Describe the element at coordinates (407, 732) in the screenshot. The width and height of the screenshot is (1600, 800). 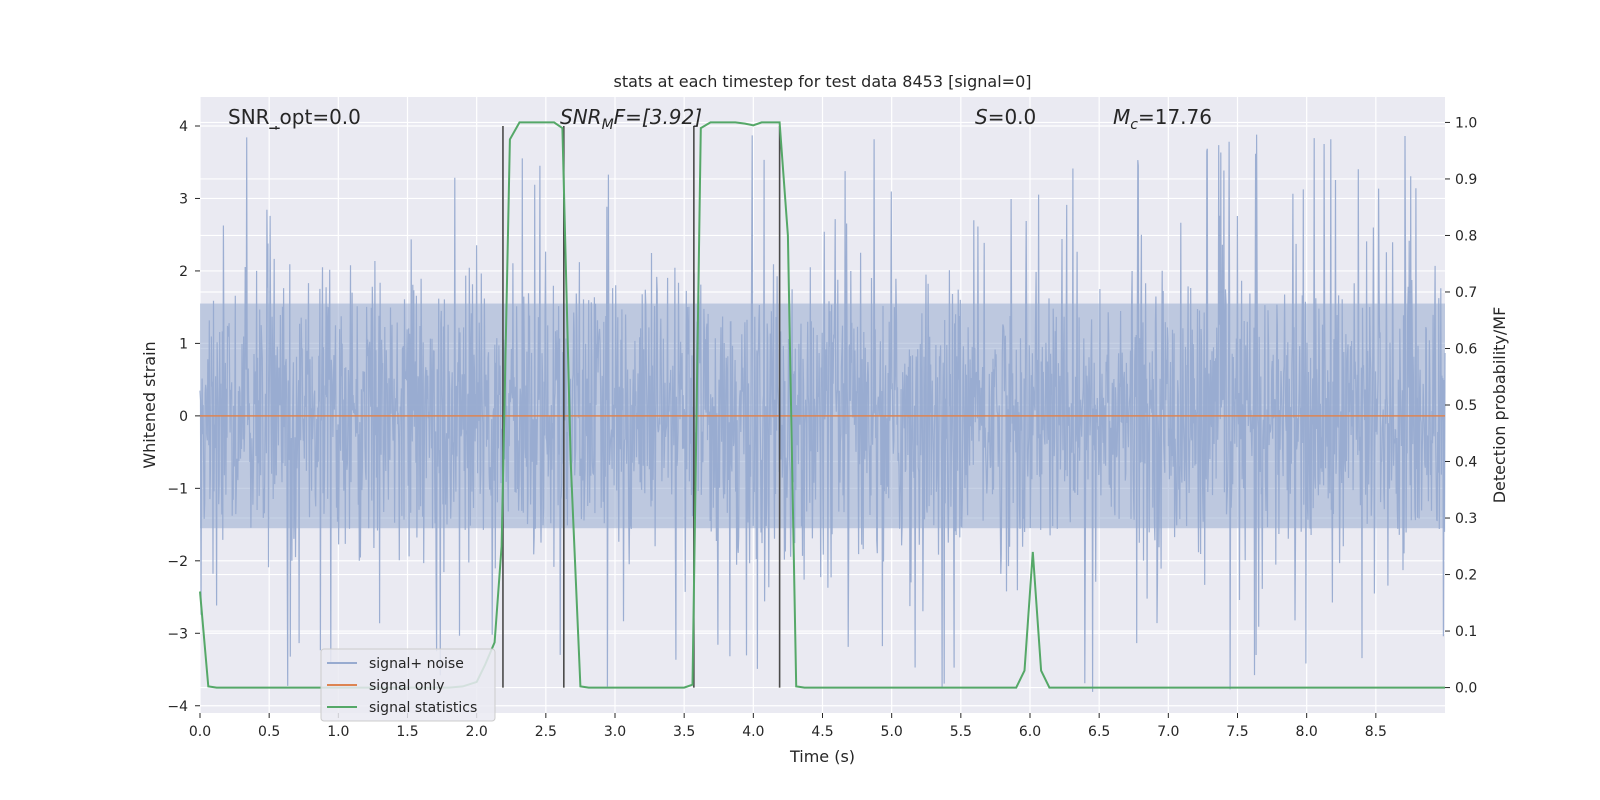
I see `x-tick-label: 1.5` at that location.